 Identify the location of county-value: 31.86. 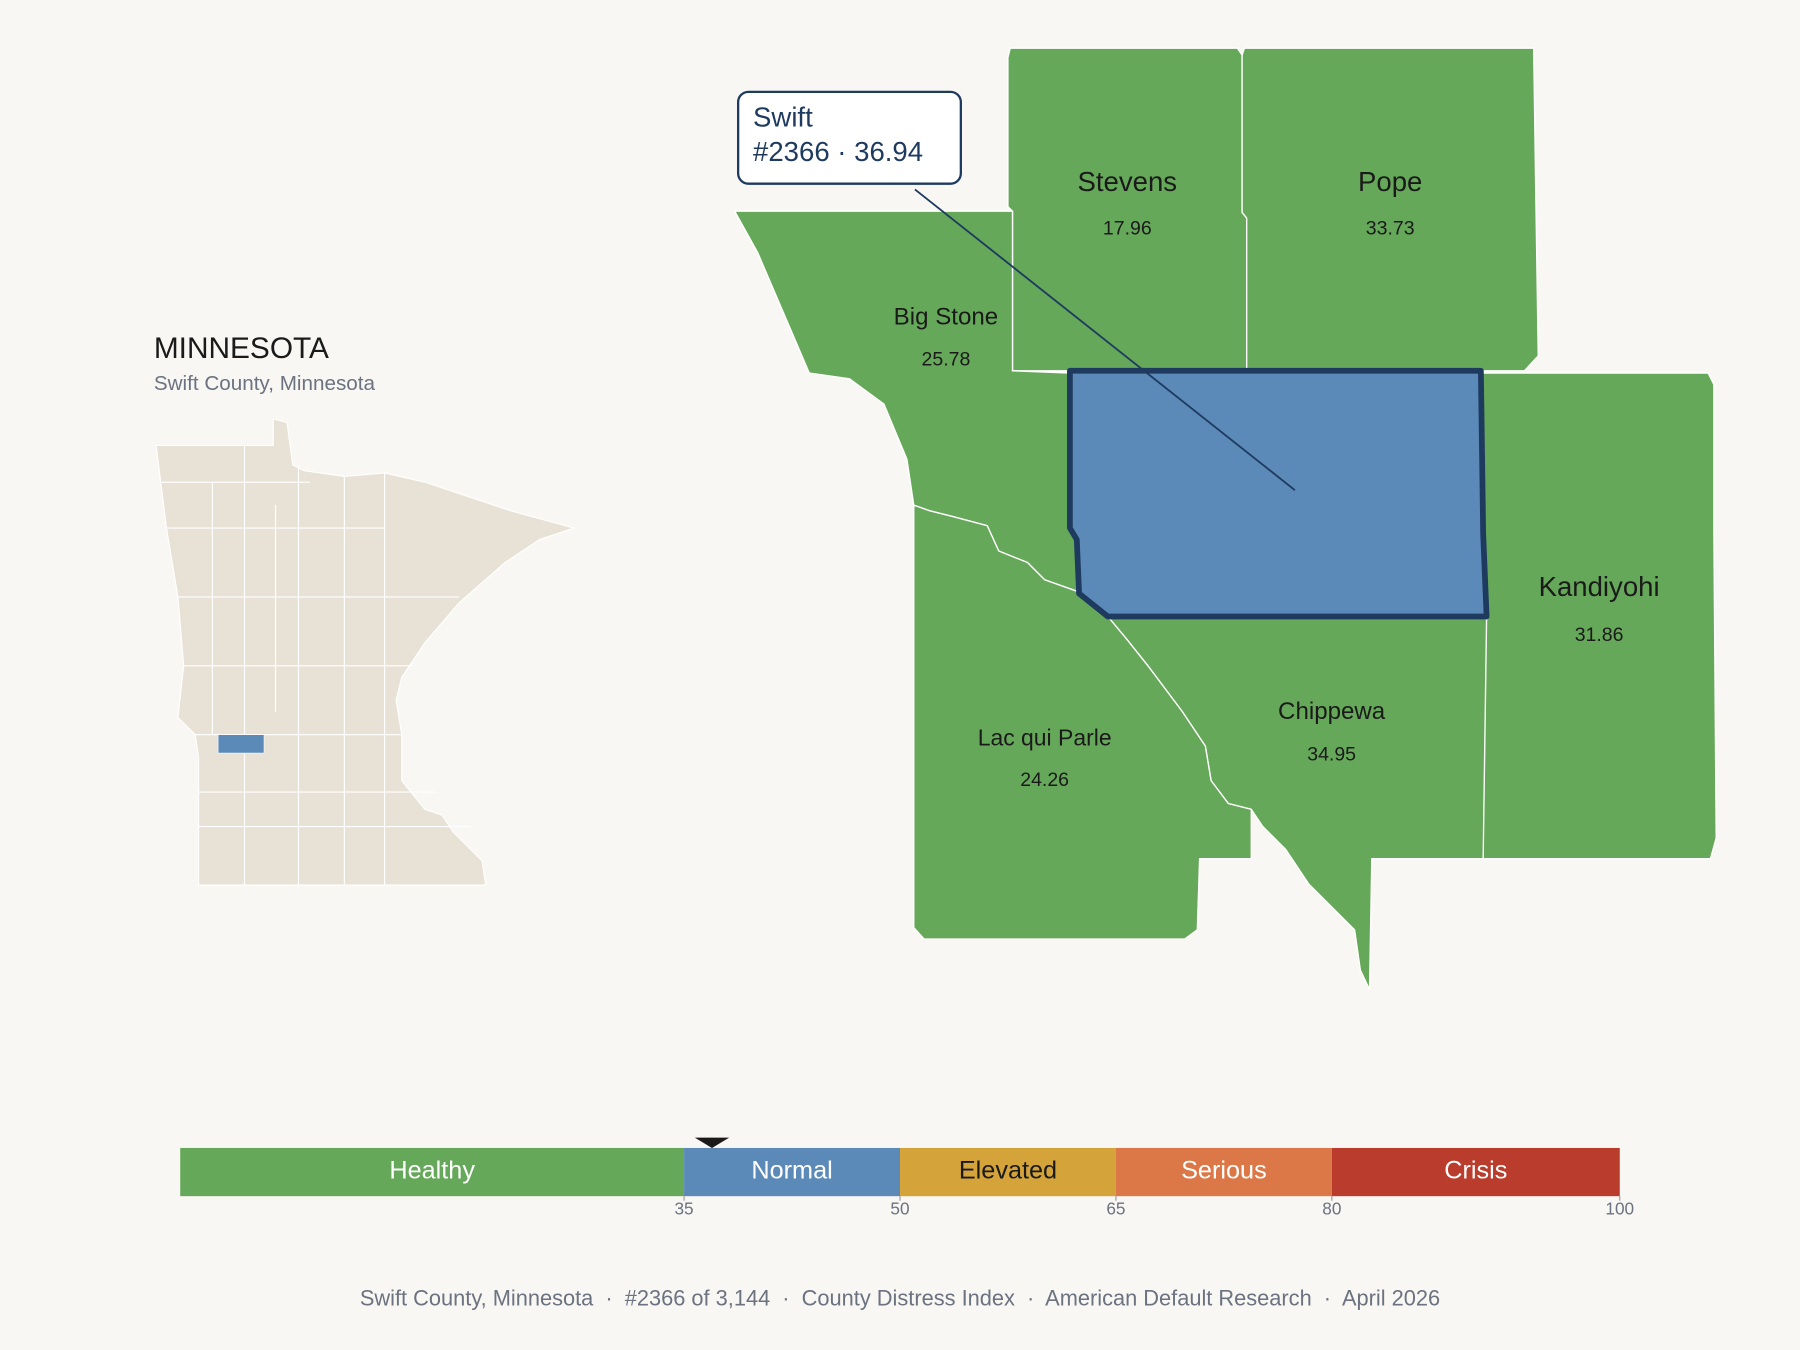
(1599, 635).